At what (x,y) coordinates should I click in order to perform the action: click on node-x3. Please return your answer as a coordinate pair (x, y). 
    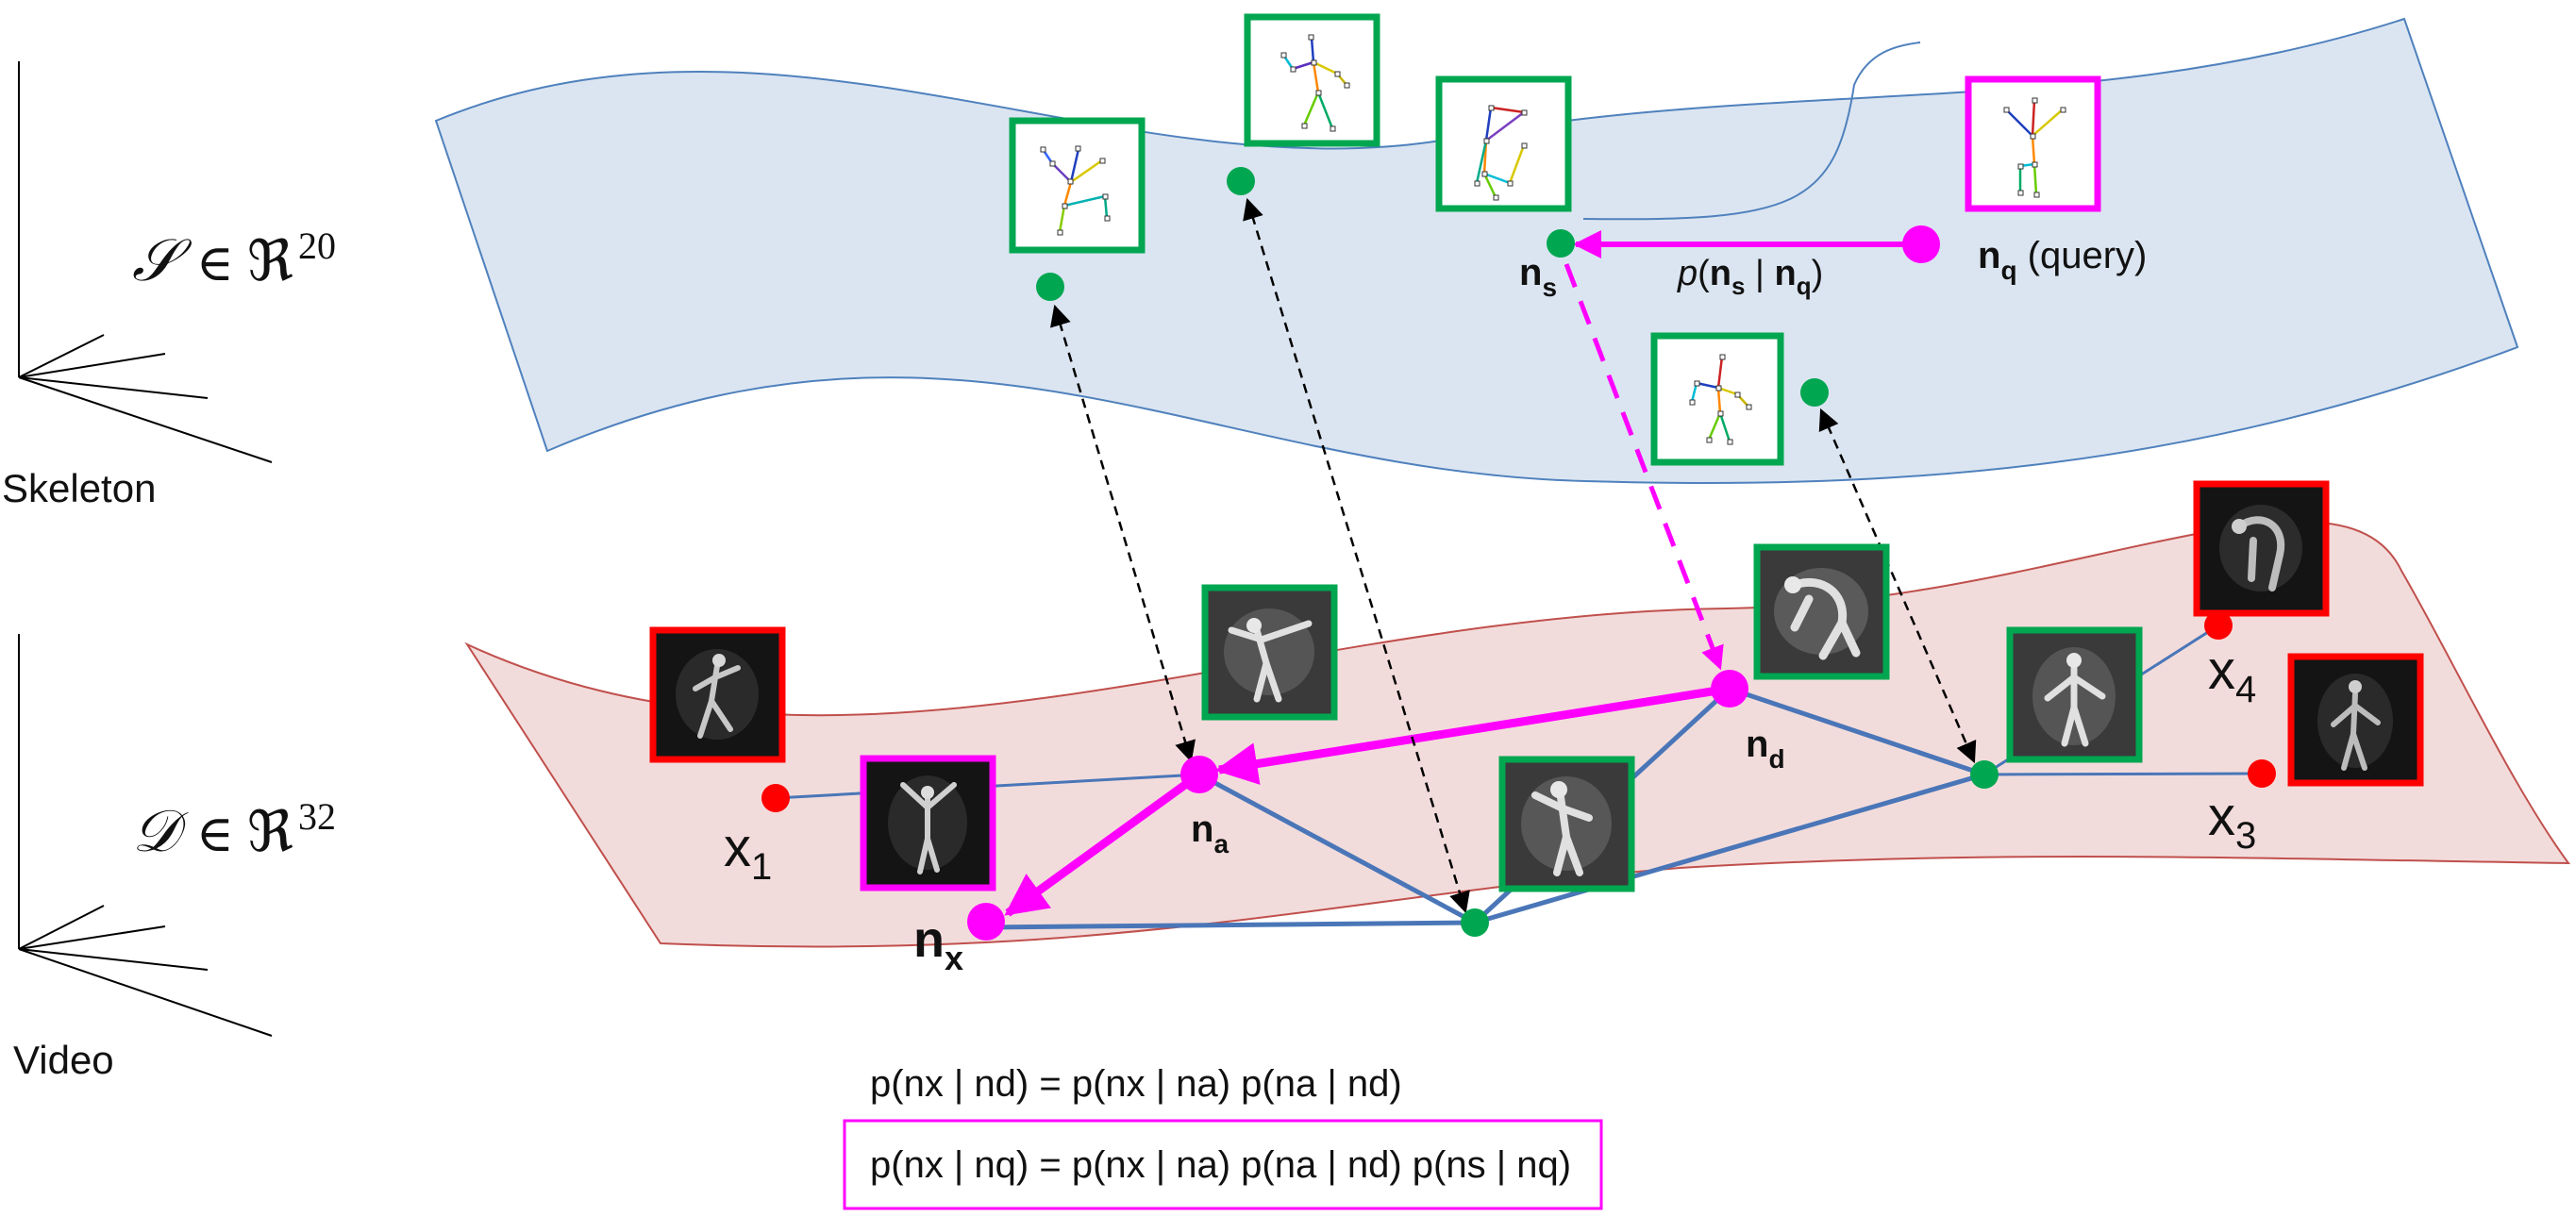
    Looking at the image, I should click on (2262, 773).